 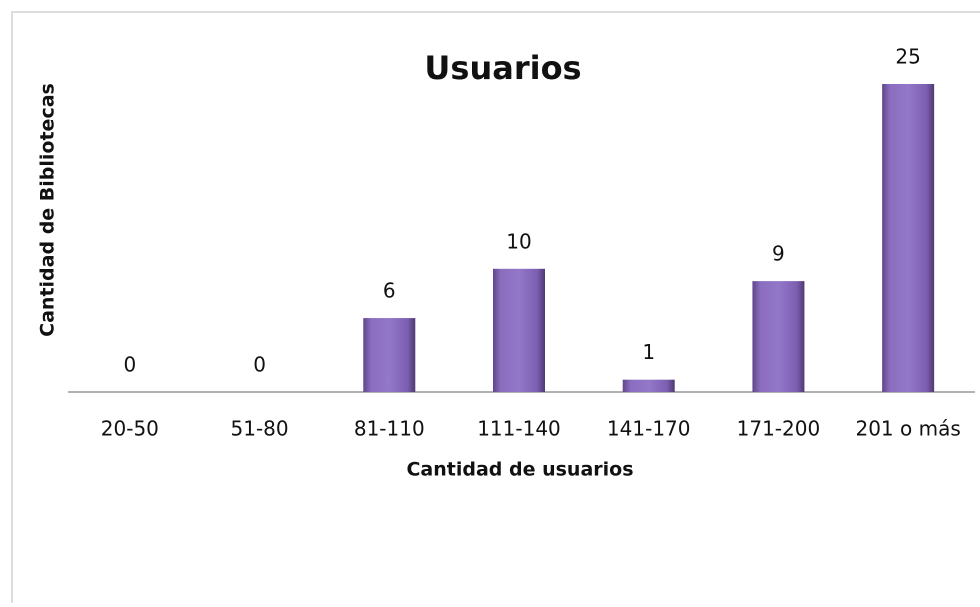 I want to click on x-tick-label: 111-140, so click(x=519, y=429).